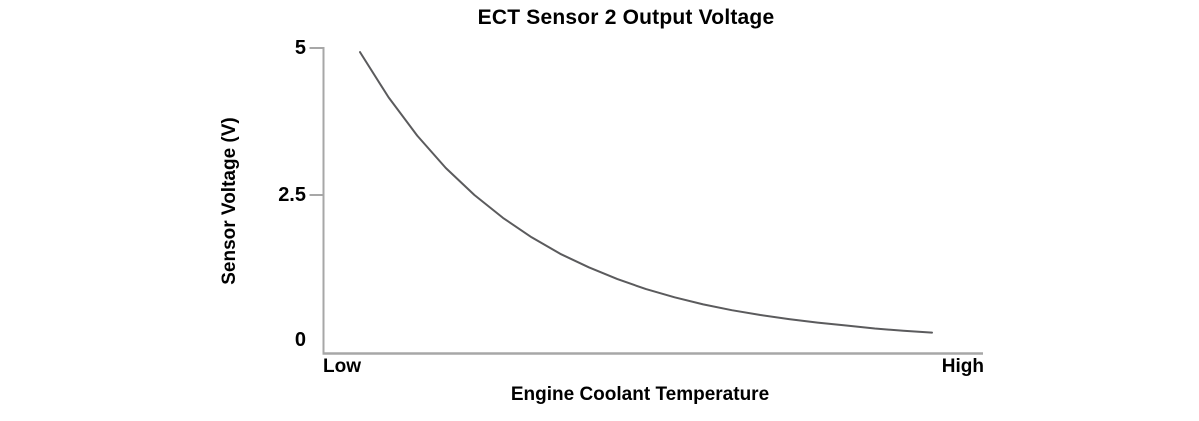  Describe the element at coordinates (626, 17) in the screenshot. I see `chart-title: ECT Sensor 2 Output Voltage` at that location.